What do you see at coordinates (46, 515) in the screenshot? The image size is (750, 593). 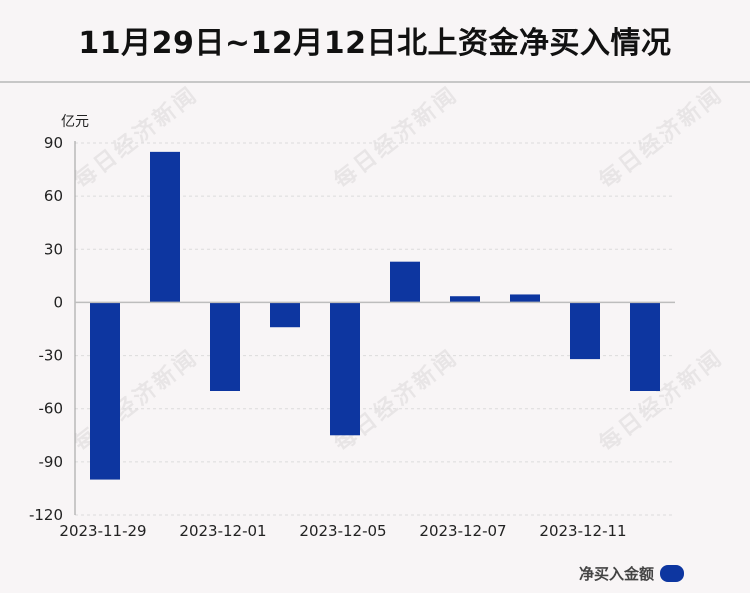 I see `y-tick-label: -120` at bounding box center [46, 515].